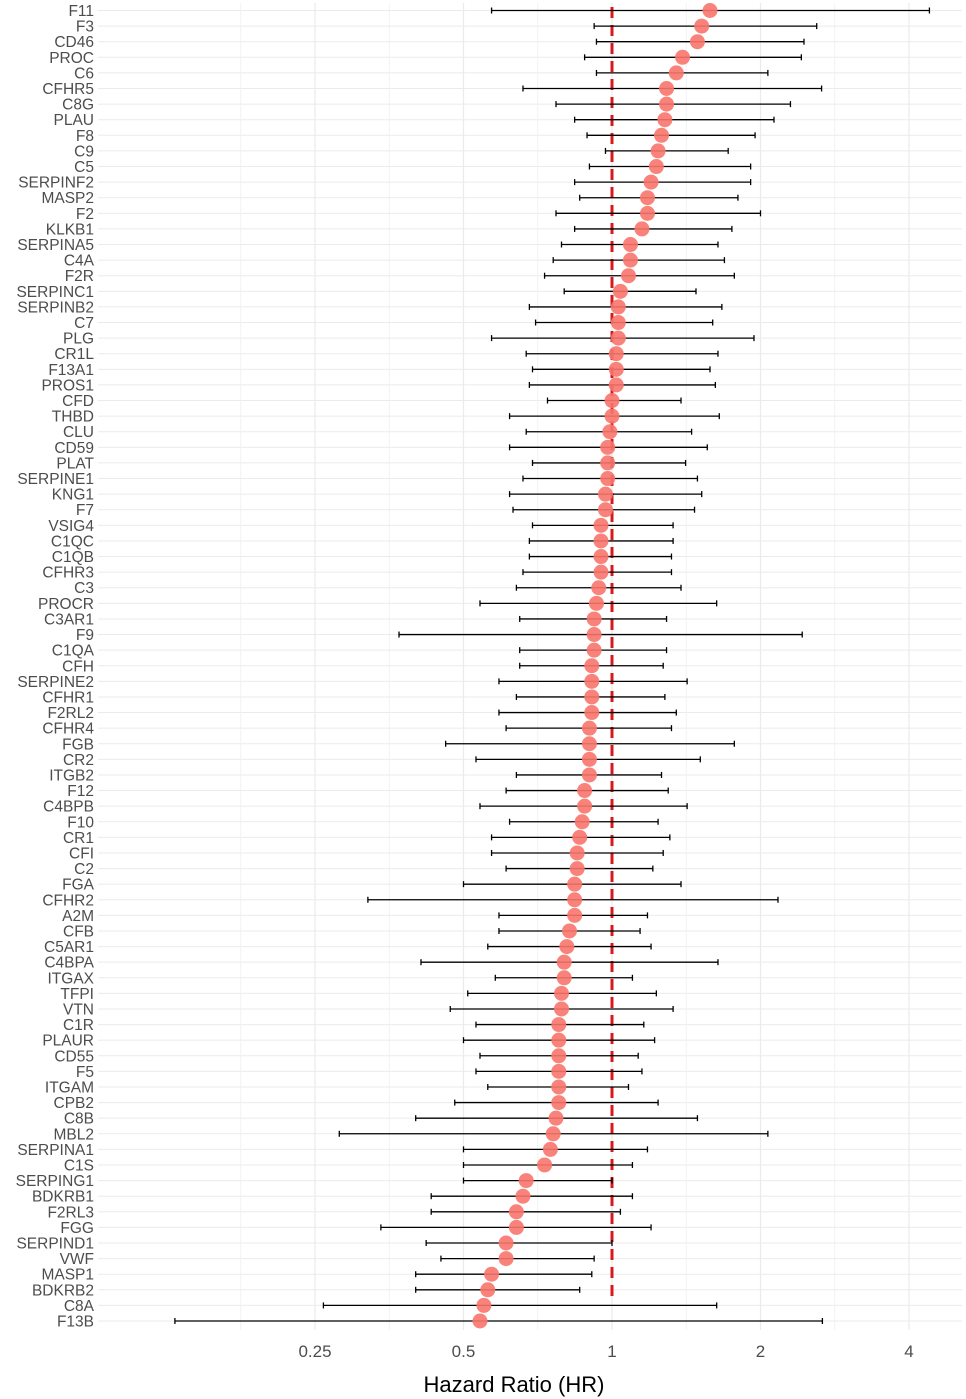  What do you see at coordinates (85, 635) in the screenshot?
I see `y-axis-label: F9` at bounding box center [85, 635].